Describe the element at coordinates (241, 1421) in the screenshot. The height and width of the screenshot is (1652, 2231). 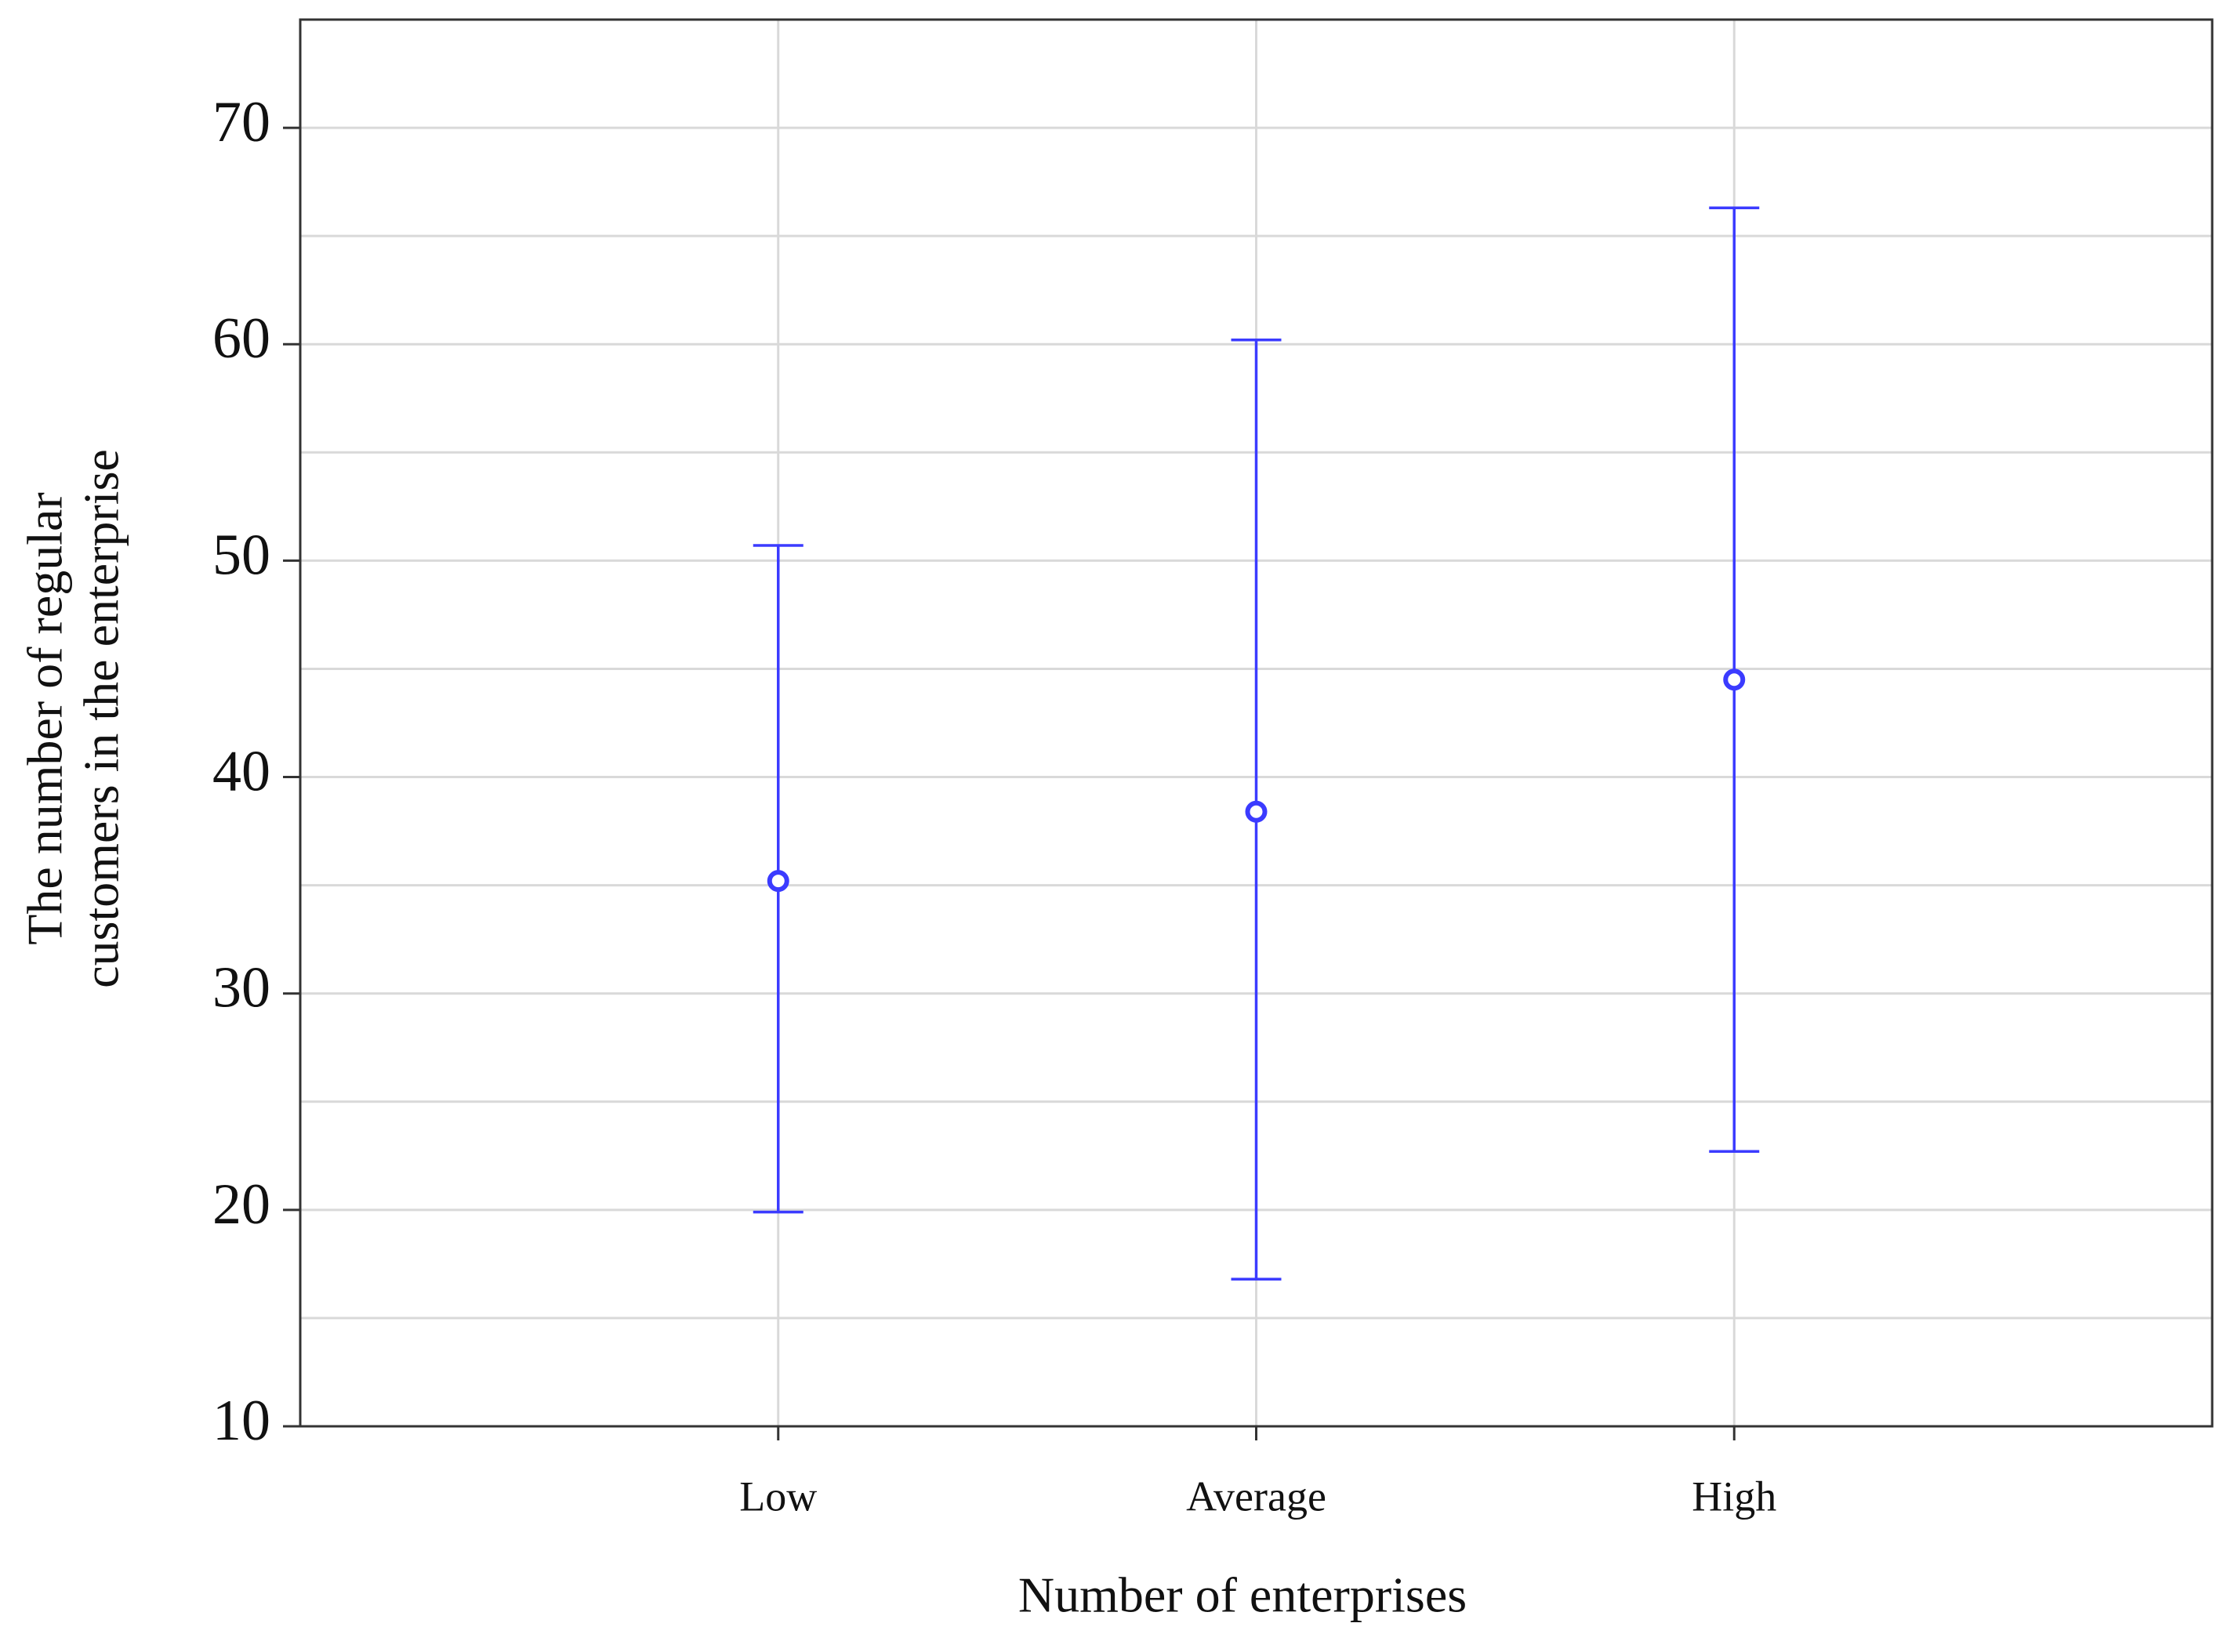
I see `y-tick-label: 10` at that location.